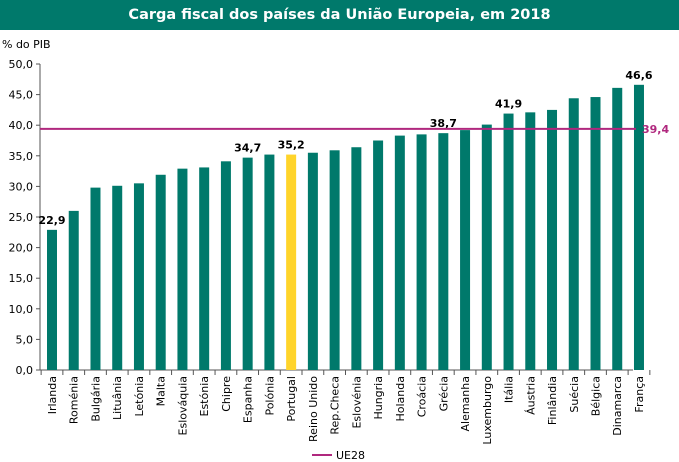 This screenshot has width=679, height=462. Describe the element at coordinates (21, 156) in the screenshot. I see `y-tick-label: 35,0` at that location.